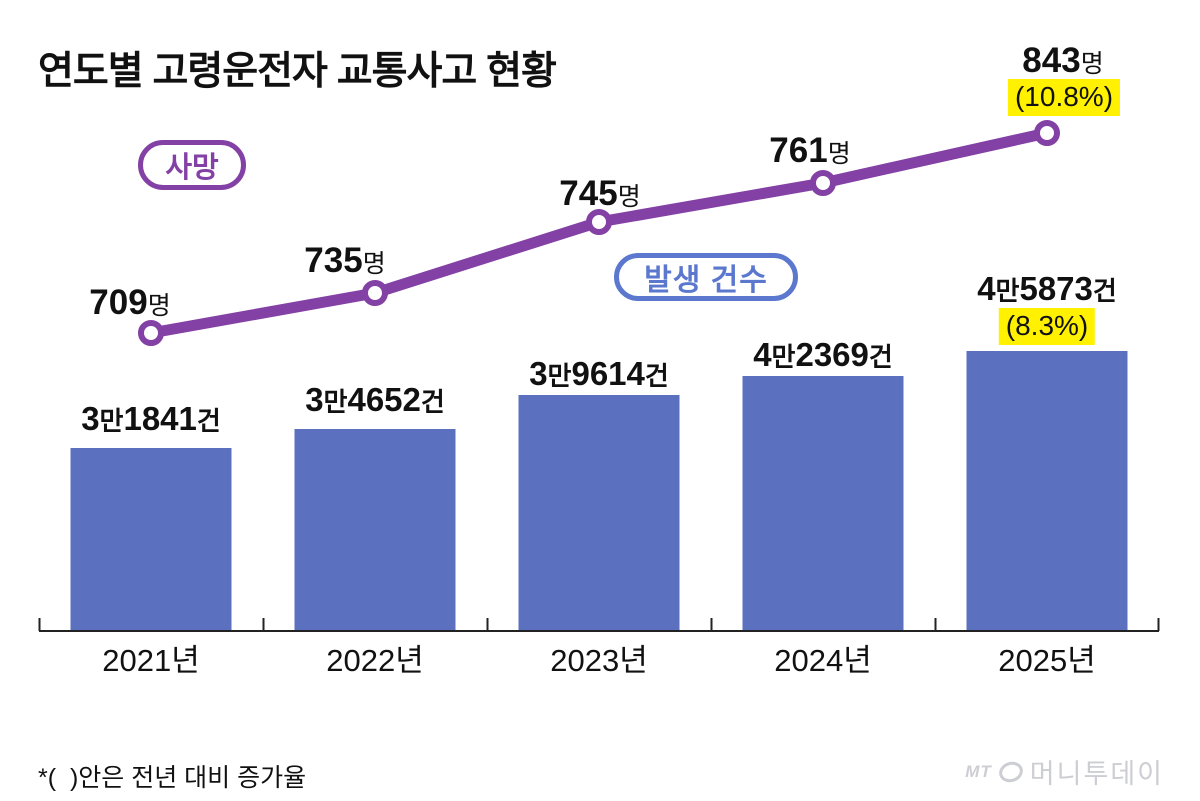  Describe the element at coordinates (1047, 326) in the screenshot. I see `incidents-change-highlight: (8.3%)` at that location.